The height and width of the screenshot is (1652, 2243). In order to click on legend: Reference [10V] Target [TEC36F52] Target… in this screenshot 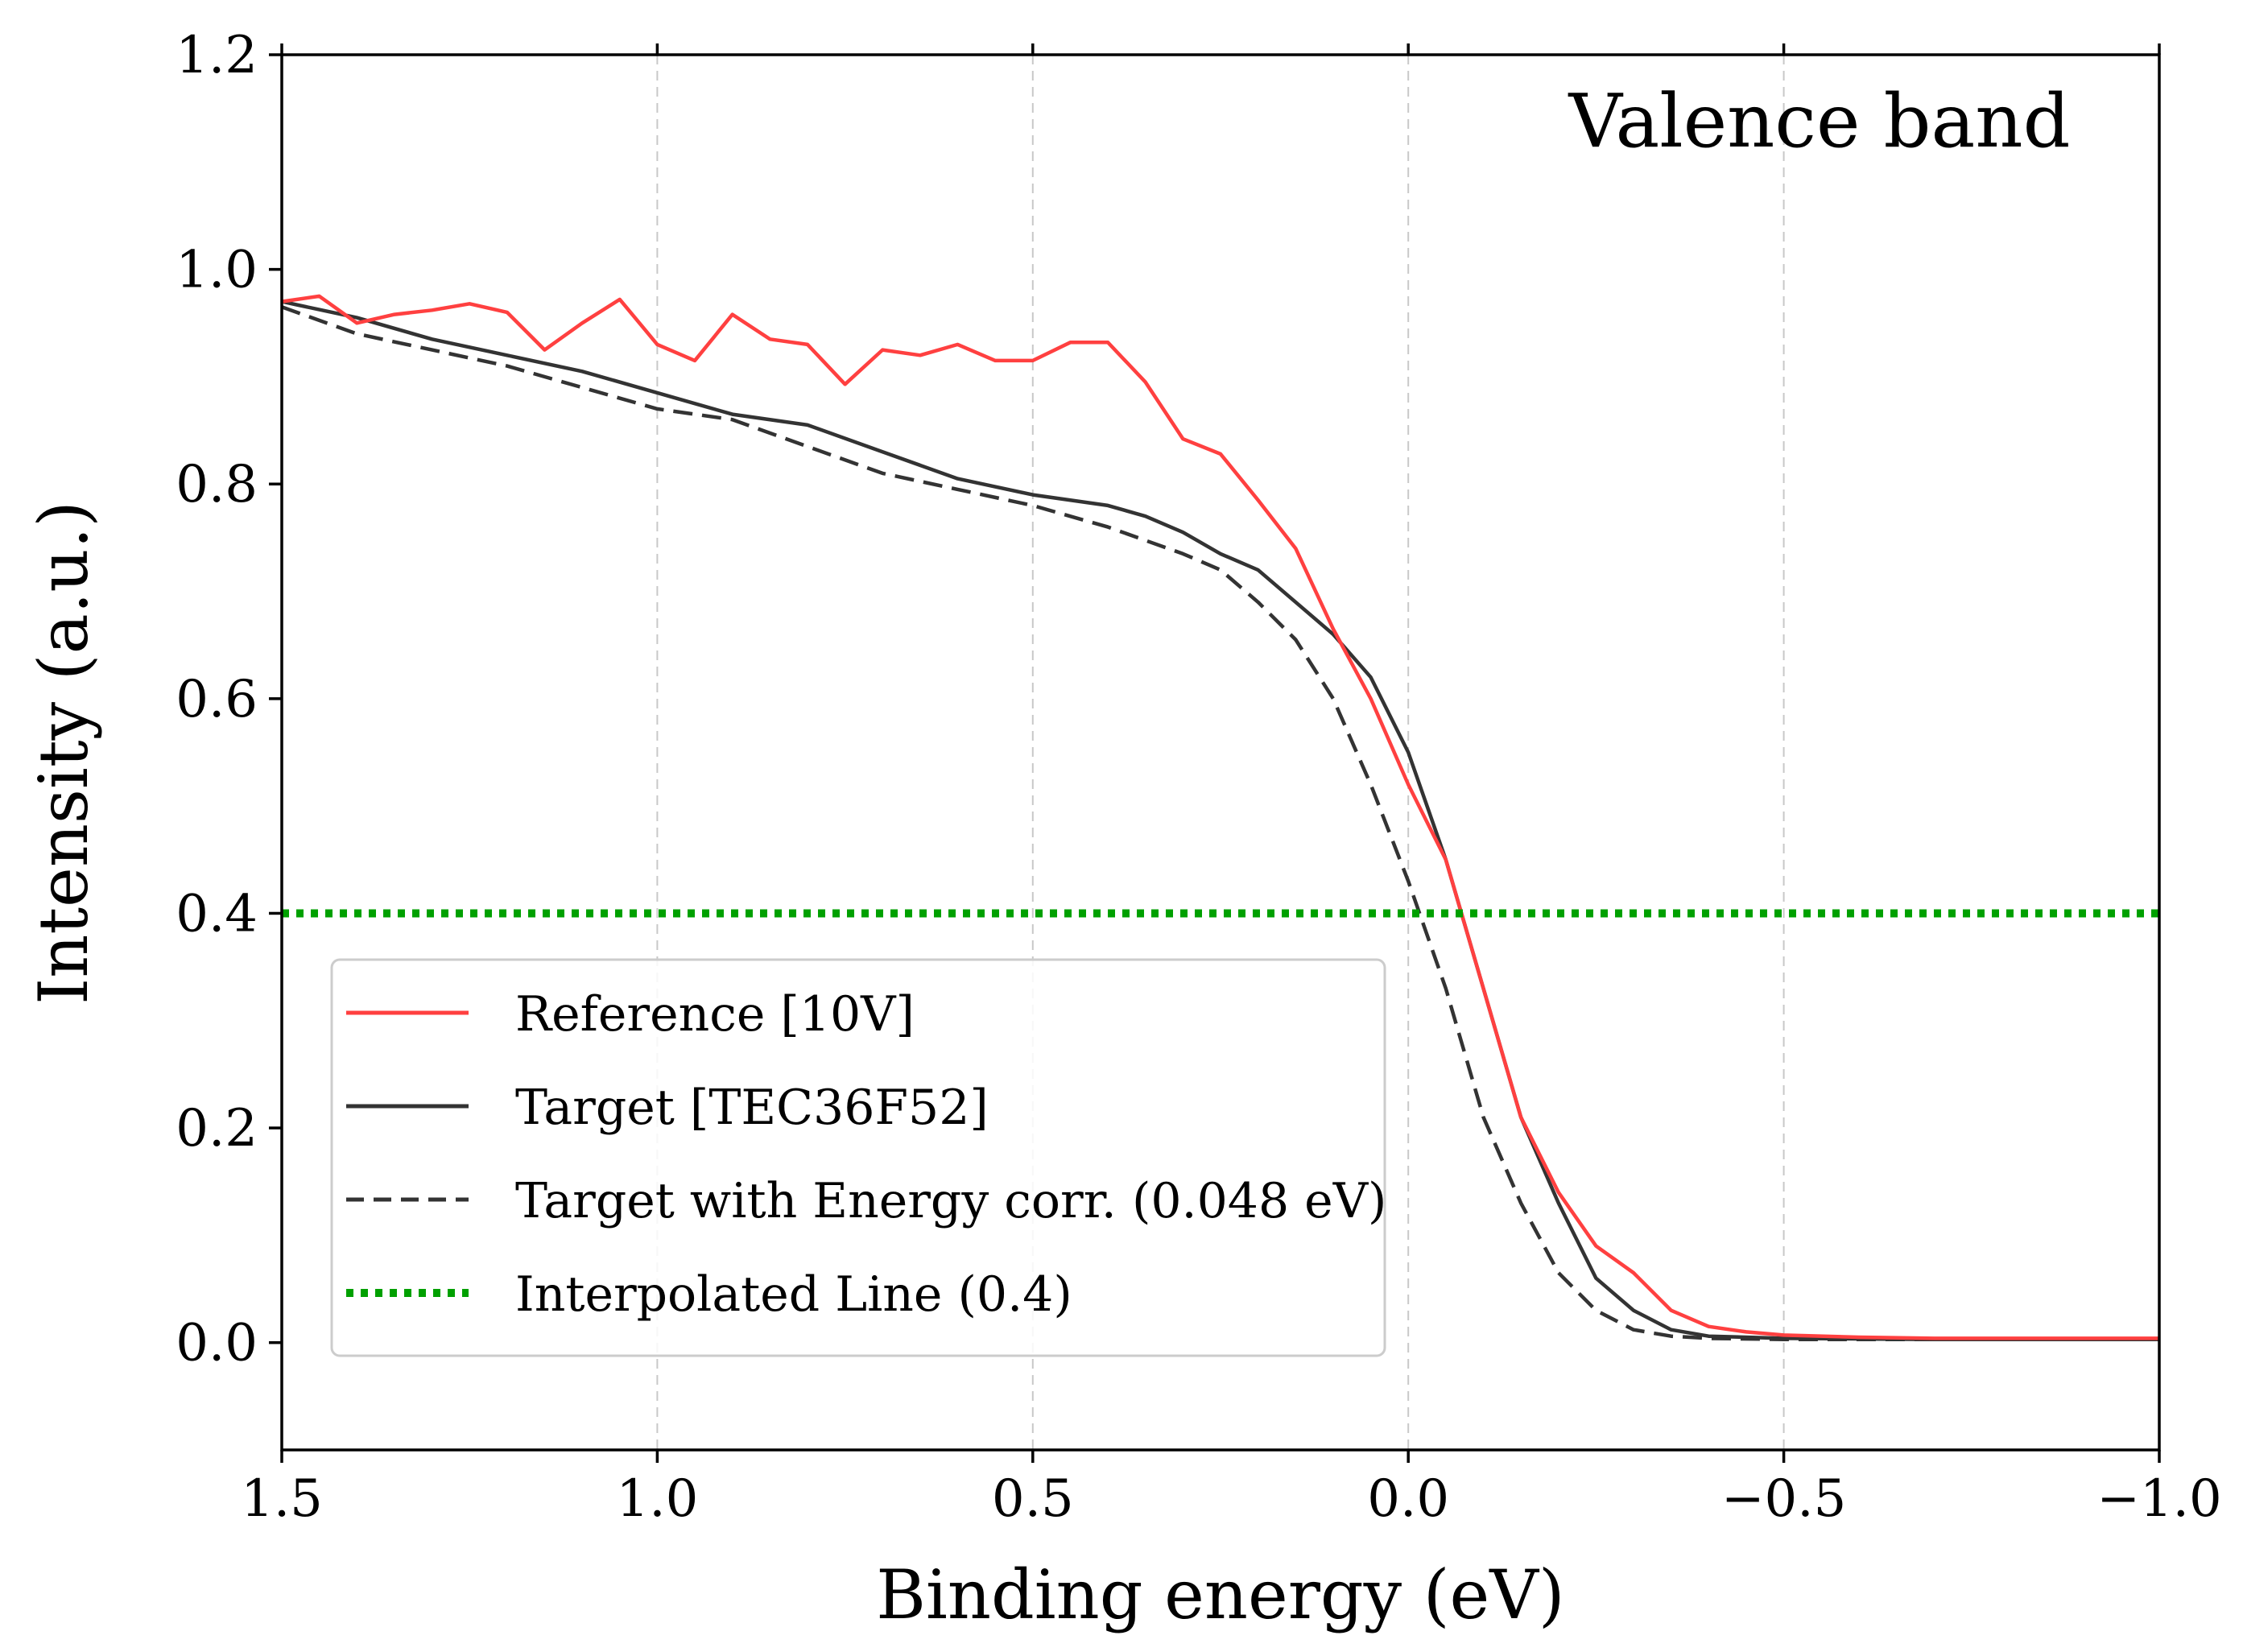, I will do `click(858, 1157)`.